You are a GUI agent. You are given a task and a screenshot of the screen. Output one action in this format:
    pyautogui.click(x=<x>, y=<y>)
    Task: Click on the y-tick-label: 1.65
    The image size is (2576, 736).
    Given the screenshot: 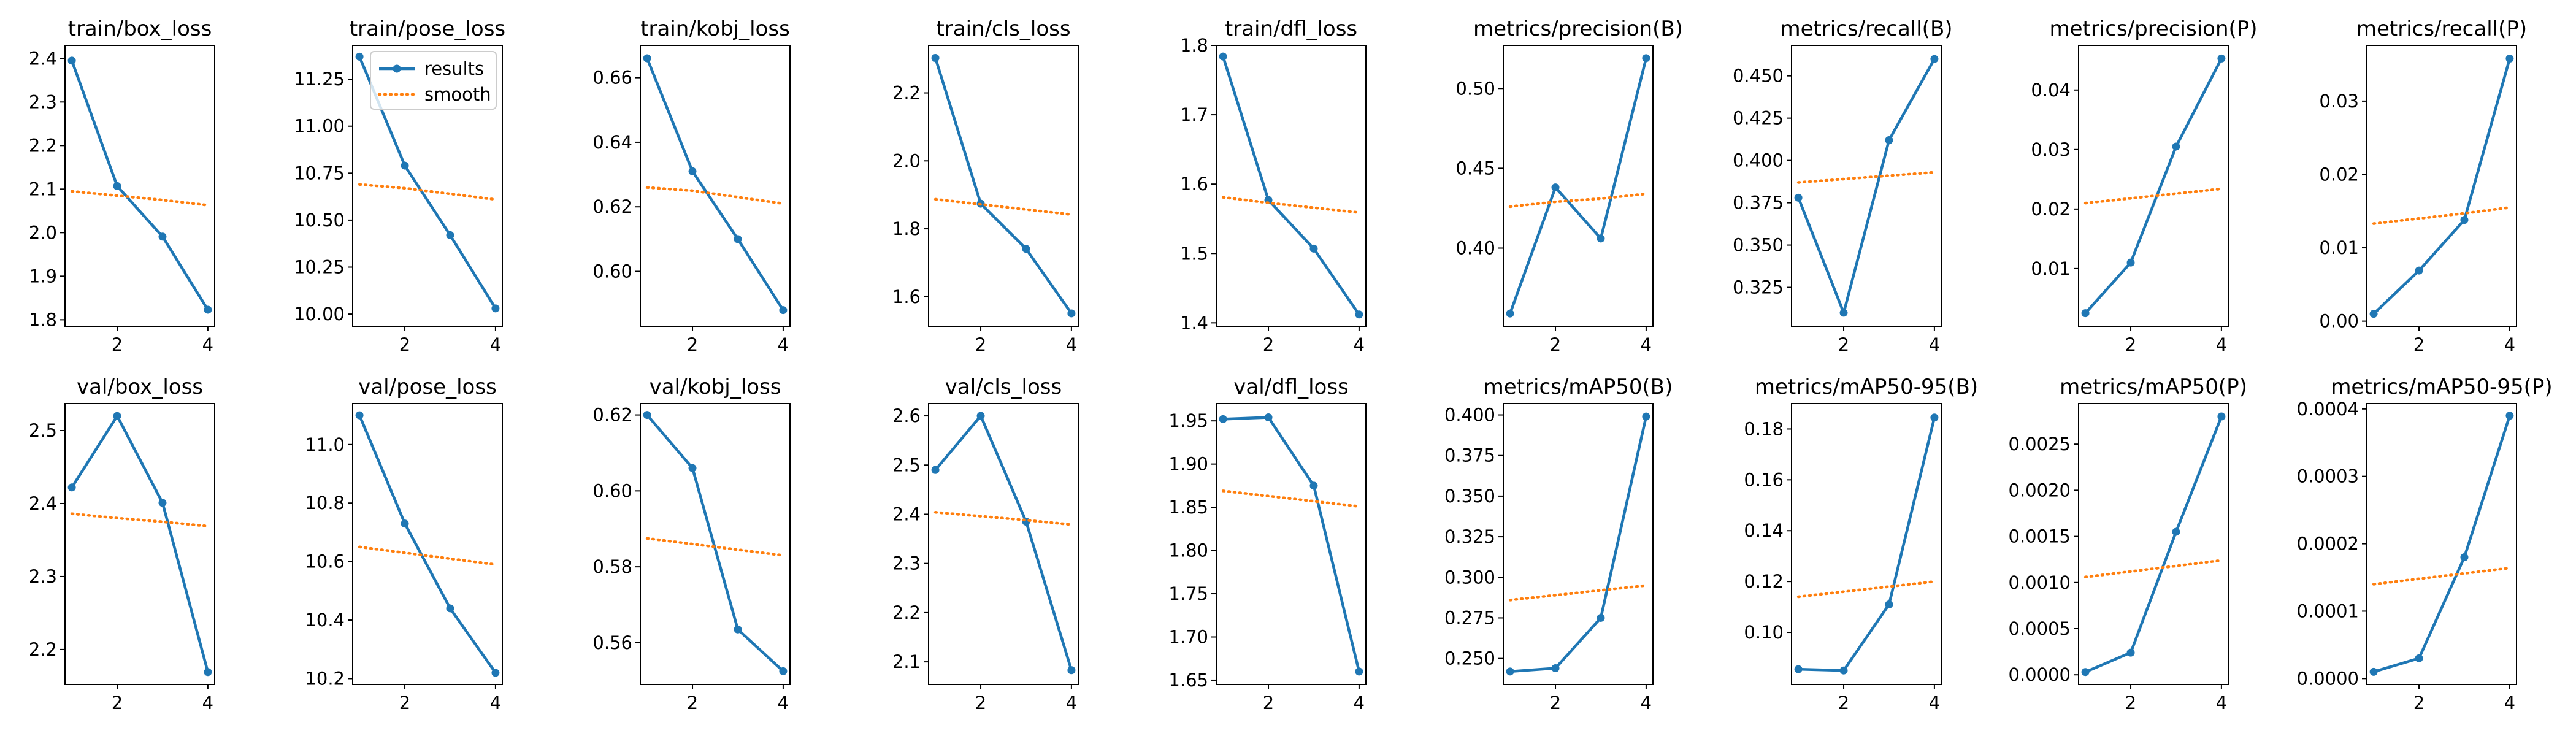 What is the action you would take?
    pyautogui.click(x=1188, y=680)
    